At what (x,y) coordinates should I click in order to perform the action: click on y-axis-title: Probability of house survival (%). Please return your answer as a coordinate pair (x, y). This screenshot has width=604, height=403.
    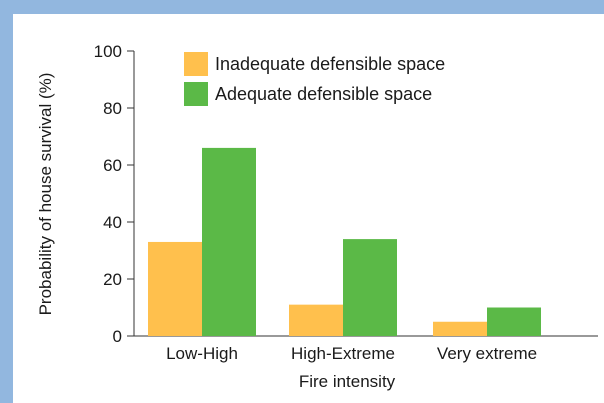
    Looking at the image, I should click on (45, 194).